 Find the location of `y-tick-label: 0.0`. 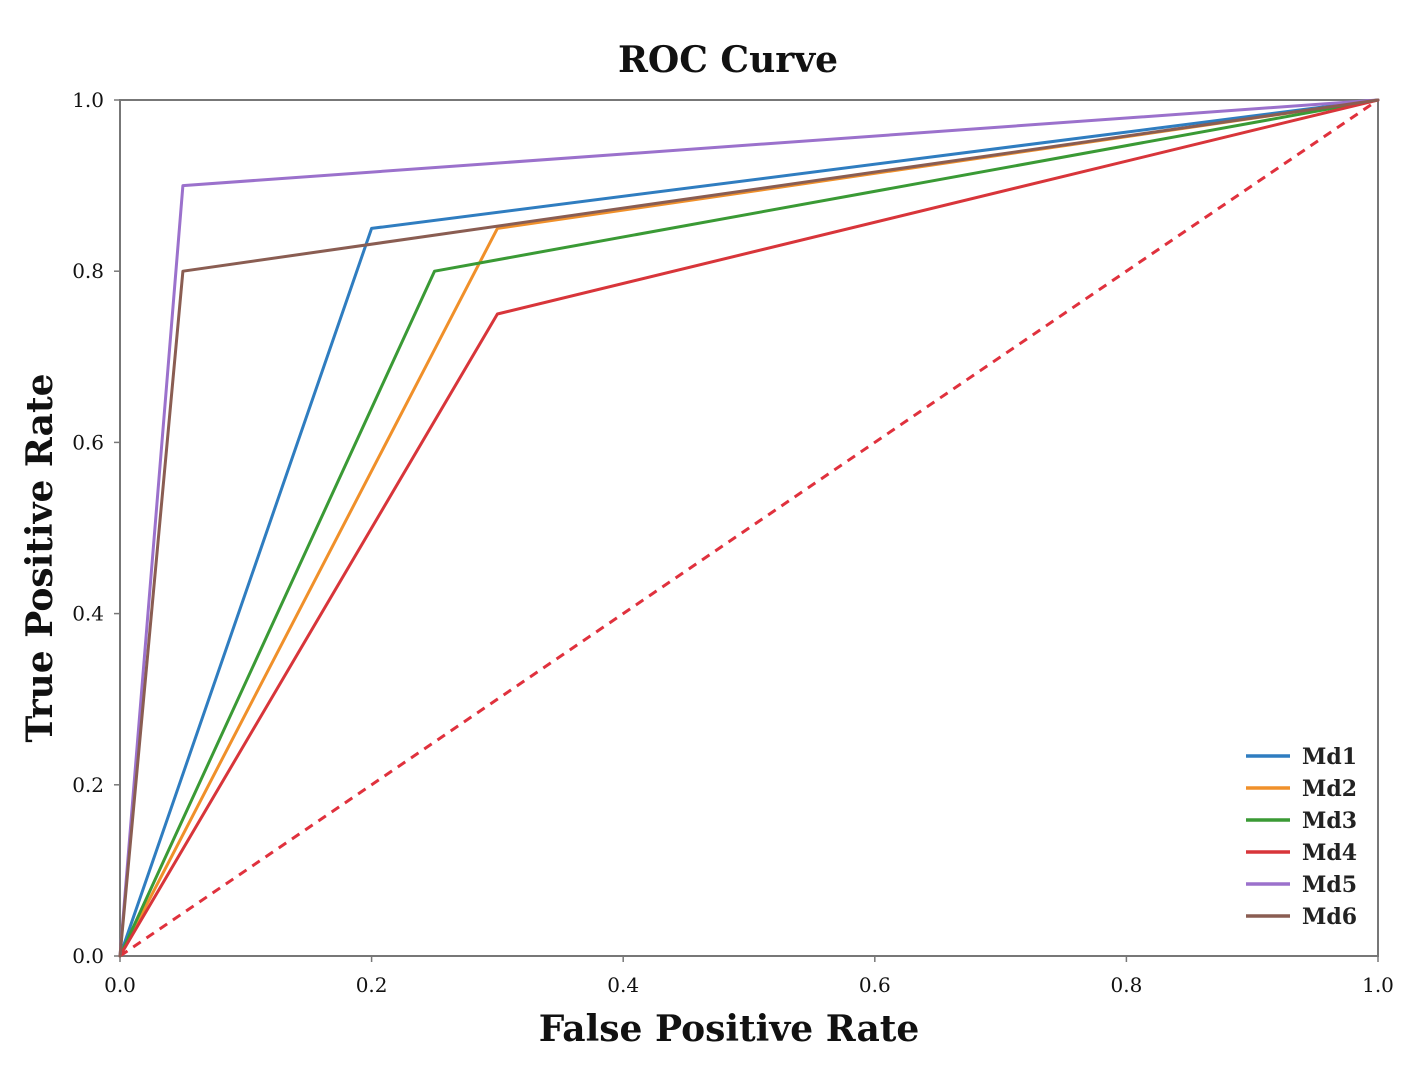

y-tick-label: 0.0 is located at coordinates (88, 956).